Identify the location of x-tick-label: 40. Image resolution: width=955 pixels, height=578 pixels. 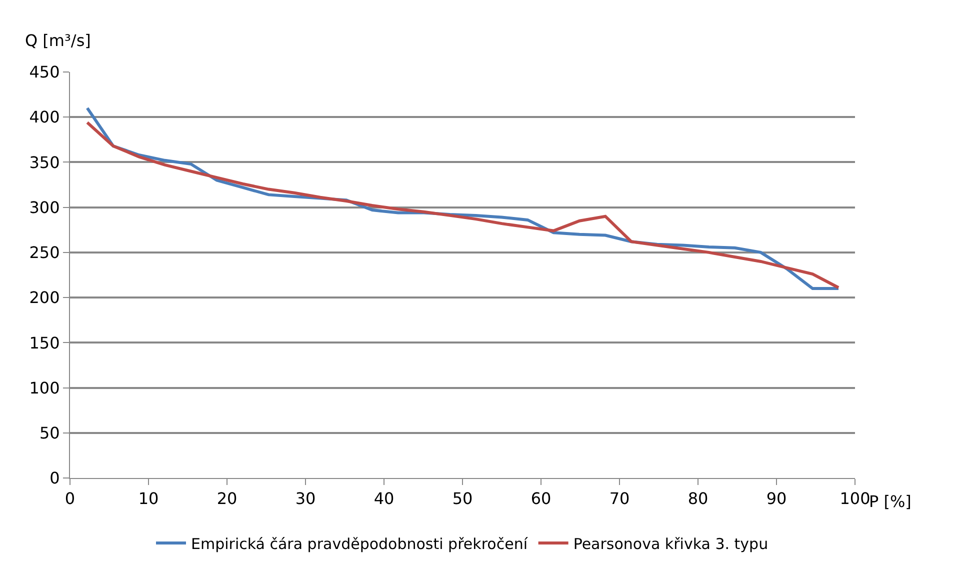
(384, 498).